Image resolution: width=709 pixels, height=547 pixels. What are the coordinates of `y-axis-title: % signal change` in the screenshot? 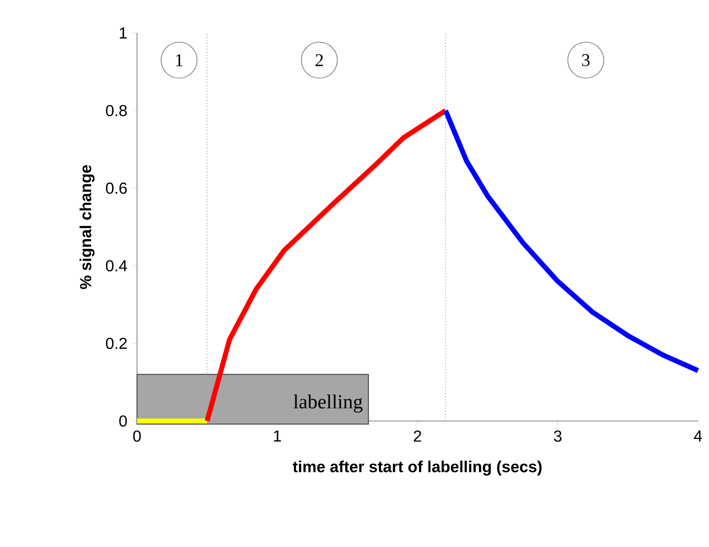 It's located at (87, 227).